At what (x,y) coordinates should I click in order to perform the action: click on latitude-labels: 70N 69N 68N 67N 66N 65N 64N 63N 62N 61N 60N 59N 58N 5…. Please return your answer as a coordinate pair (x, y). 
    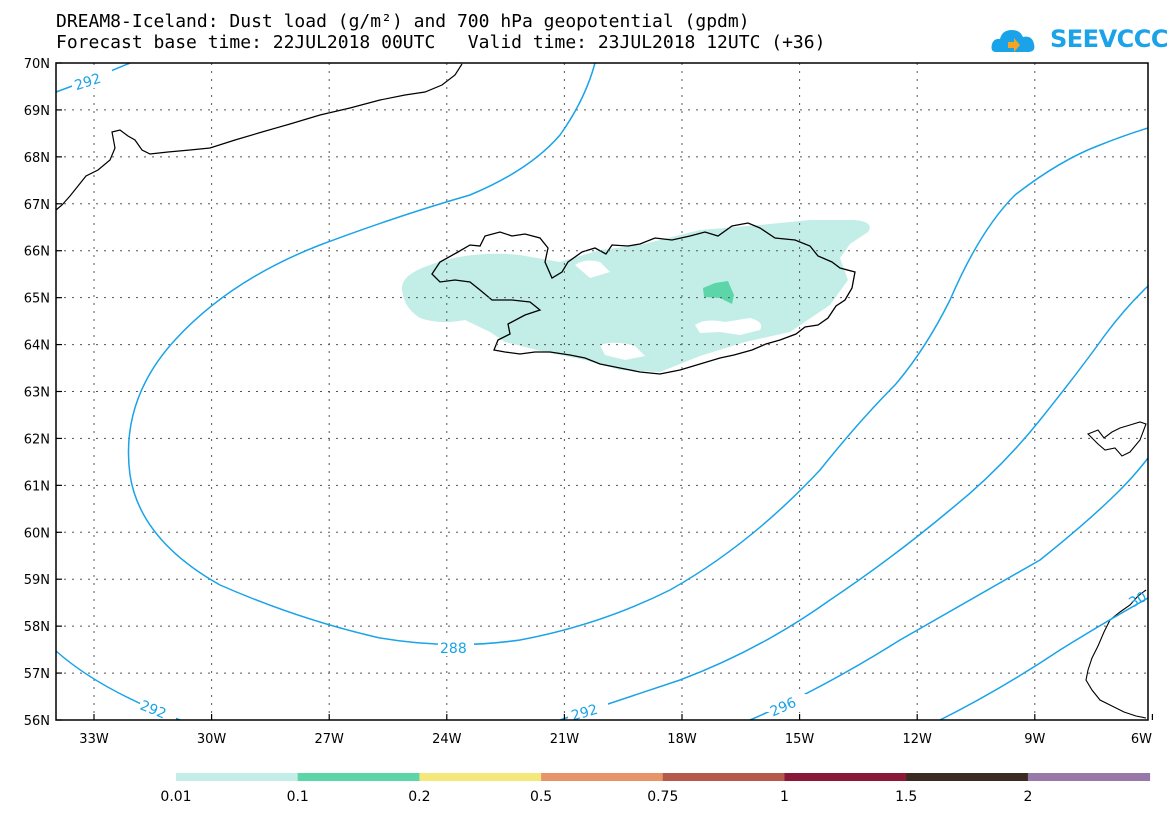
    Looking at the image, I should click on (37, 393).